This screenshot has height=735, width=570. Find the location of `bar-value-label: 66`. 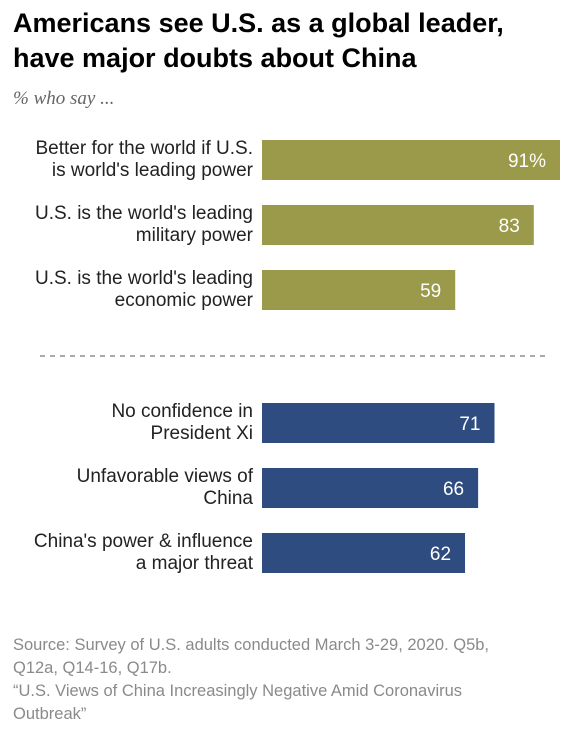

bar-value-label: 66 is located at coordinates (453, 489).